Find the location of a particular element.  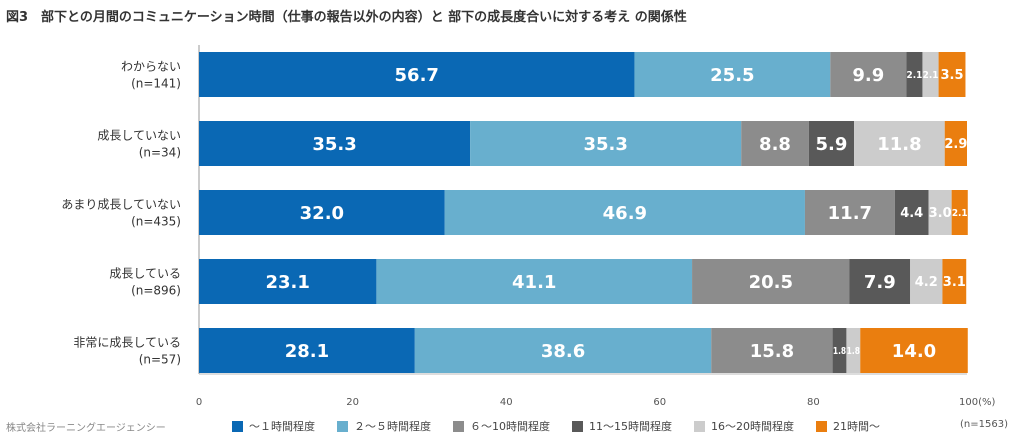

data-label: 4.4 is located at coordinates (911, 213).